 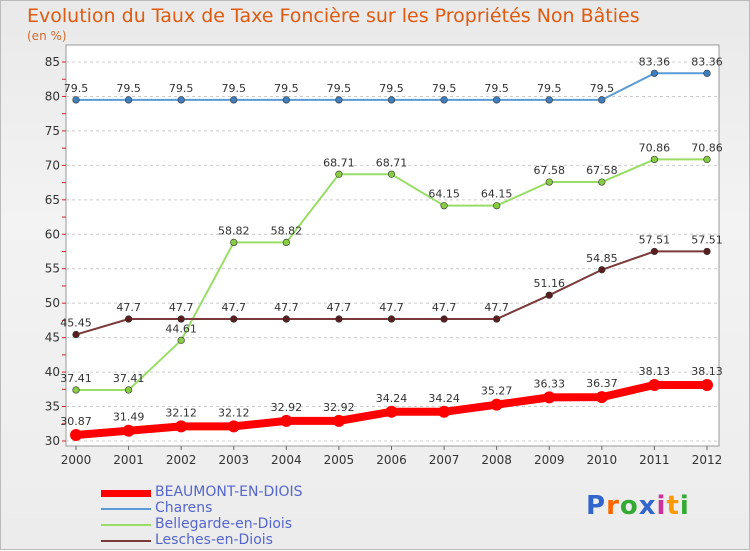 I want to click on legend-label: Charens, so click(x=184, y=508).